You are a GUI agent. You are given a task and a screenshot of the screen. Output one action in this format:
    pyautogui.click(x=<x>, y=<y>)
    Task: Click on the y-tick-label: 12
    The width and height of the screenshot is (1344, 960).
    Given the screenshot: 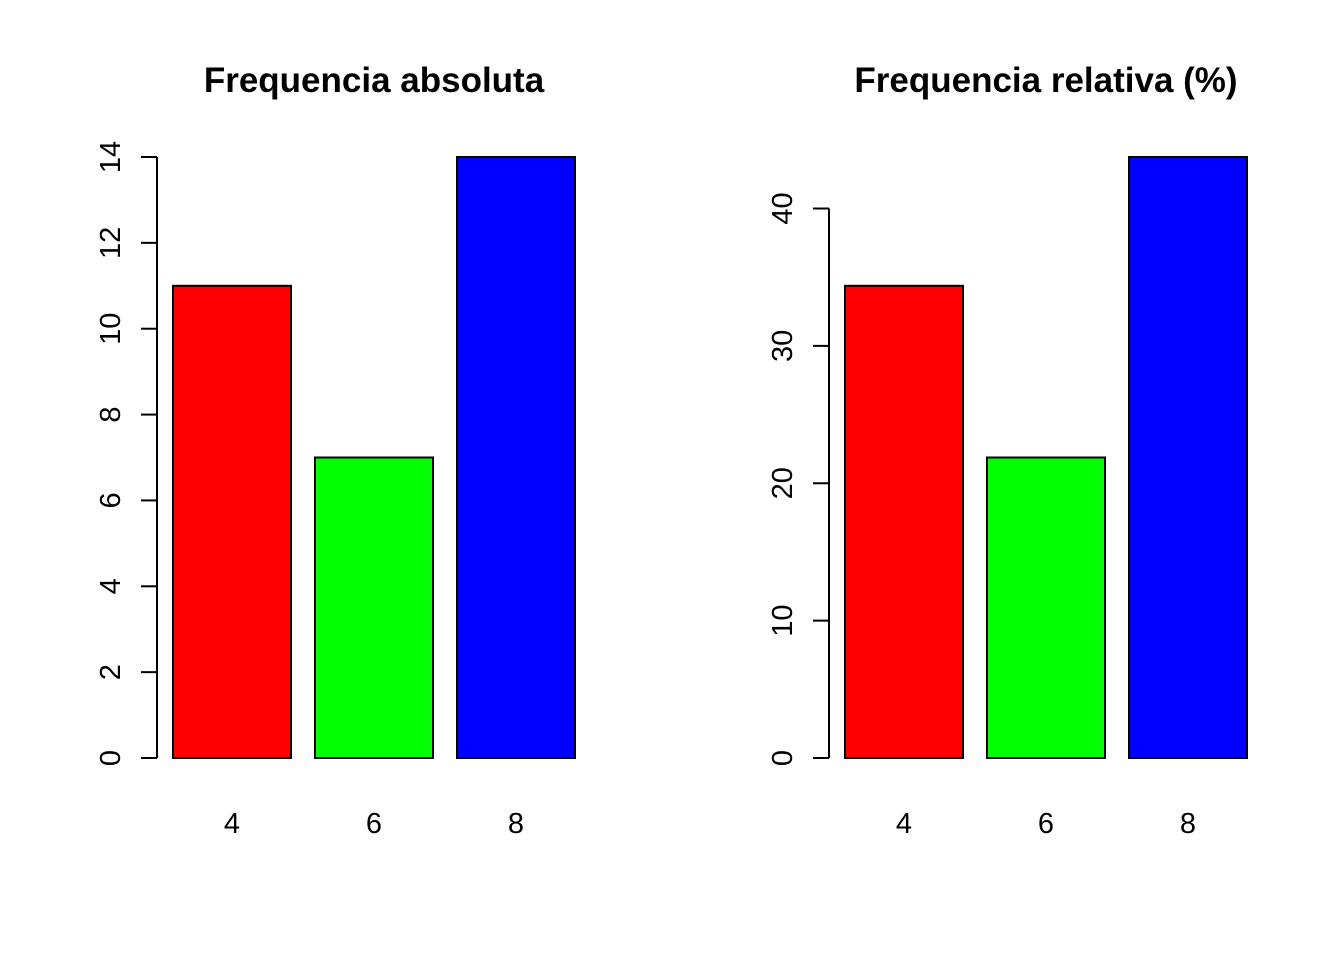 What is the action you would take?
    pyautogui.click(x=111, y=243)
    